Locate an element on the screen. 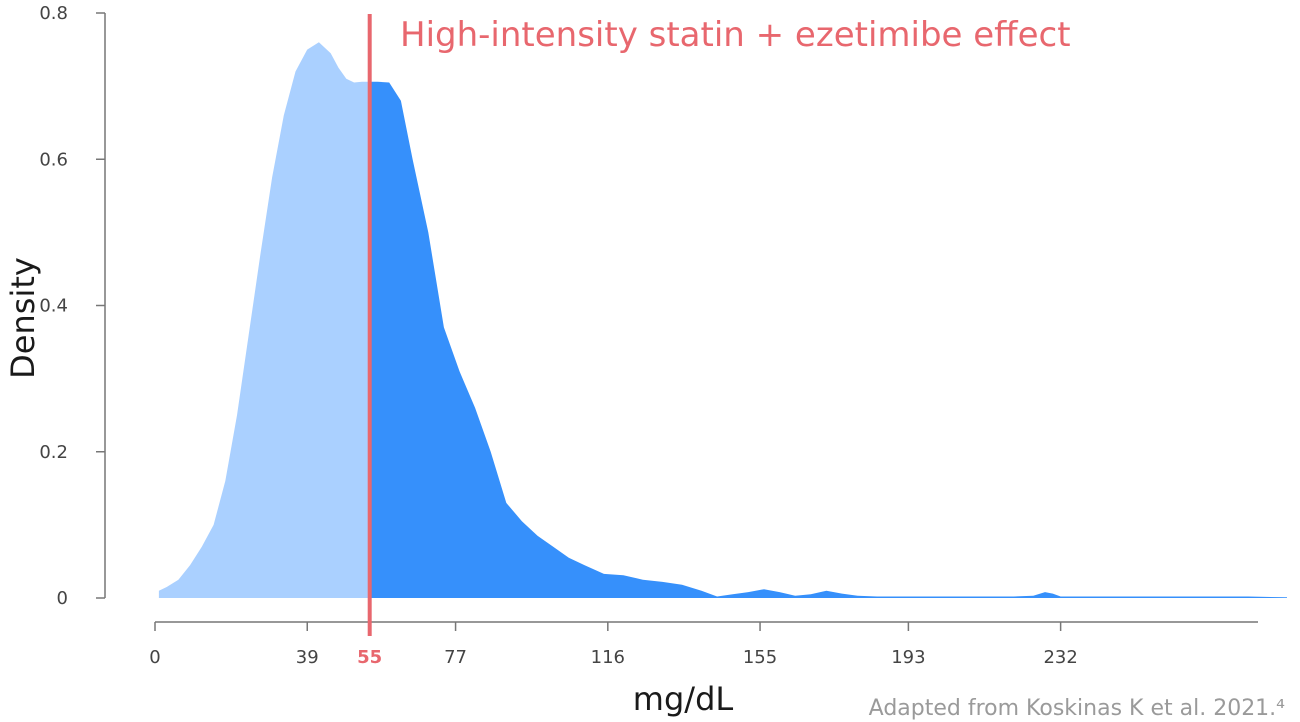 The width and height of the screenshot is (1300, 722). x-tick-label: 116 is located at coordinates (608, 657).